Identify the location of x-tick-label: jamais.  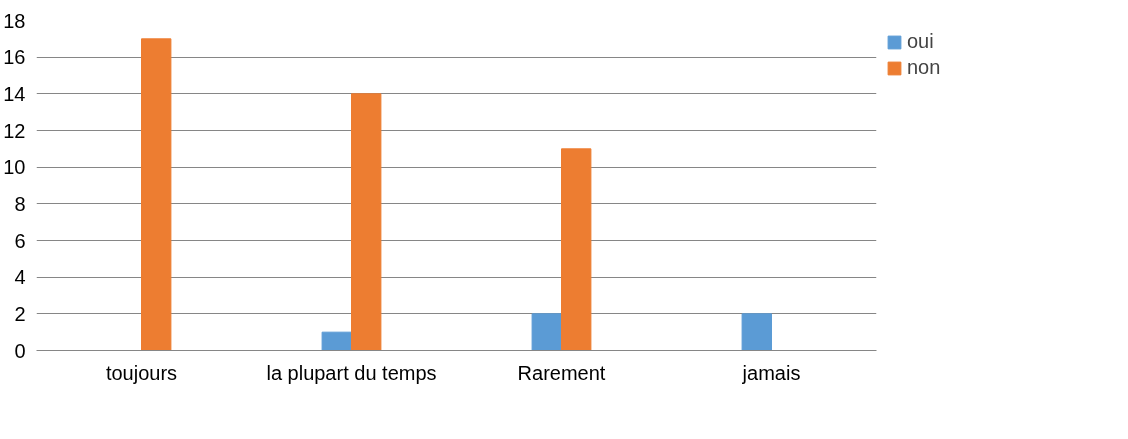
(771, 372).